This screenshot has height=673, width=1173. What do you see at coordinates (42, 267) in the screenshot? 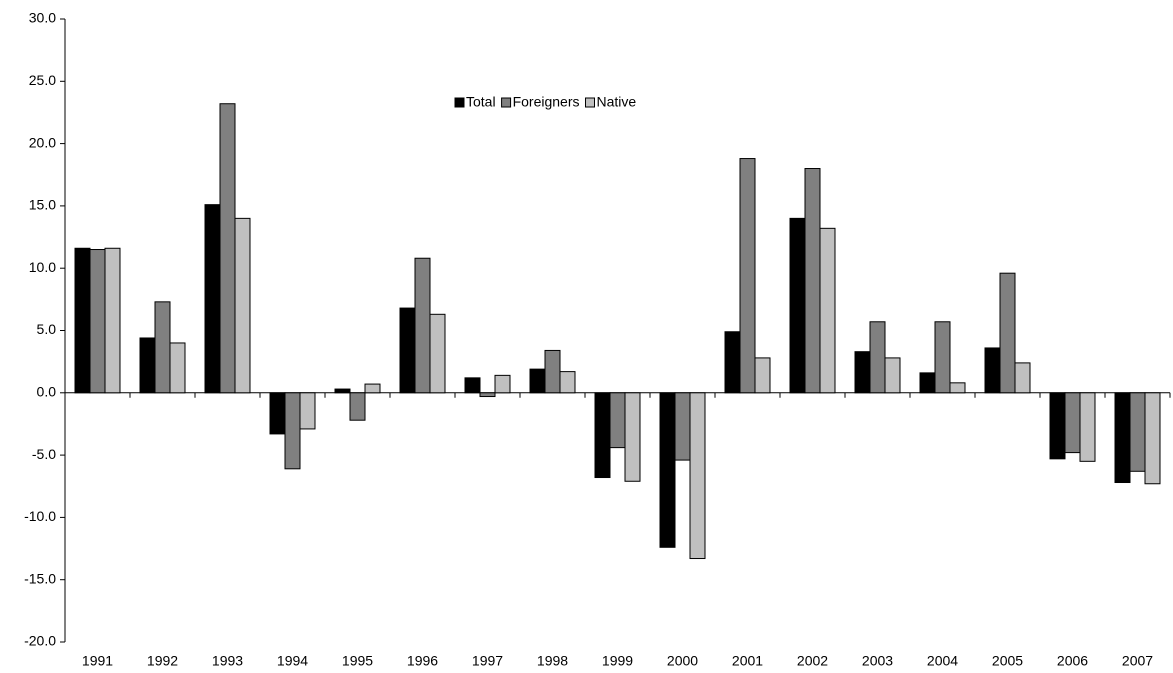
I see `y-tick-label: 10.0` at bounding box center [42, 267].